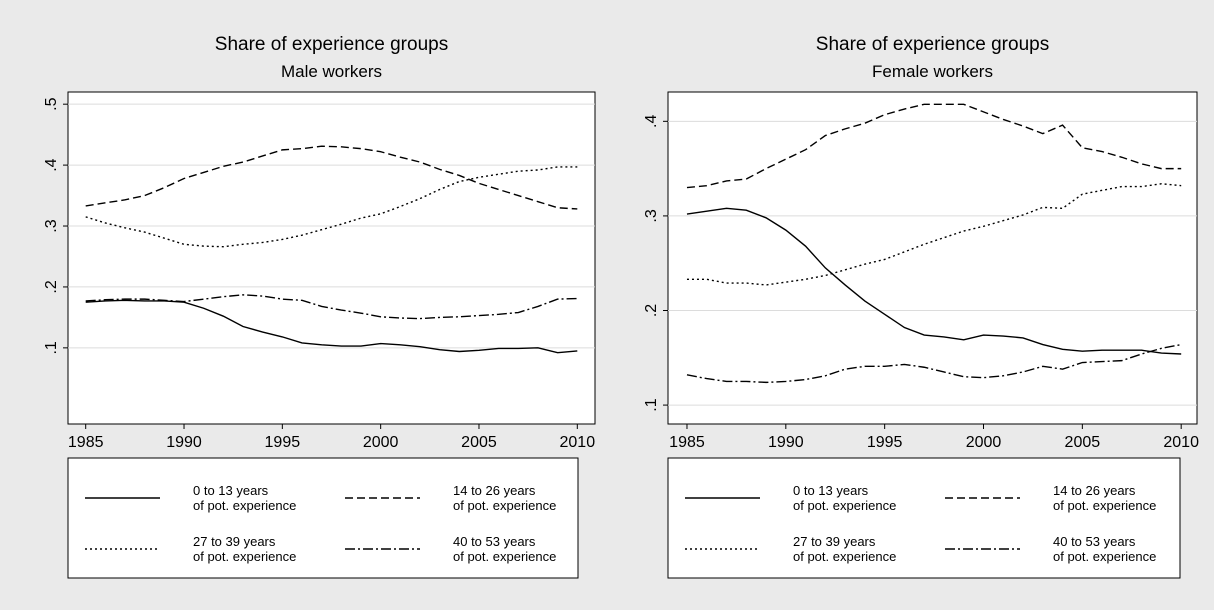  What do you see at coordinates (932, 71) in the screenshot?
I see `chart-subtitle: Female workers` at bounding box center [932, 71].